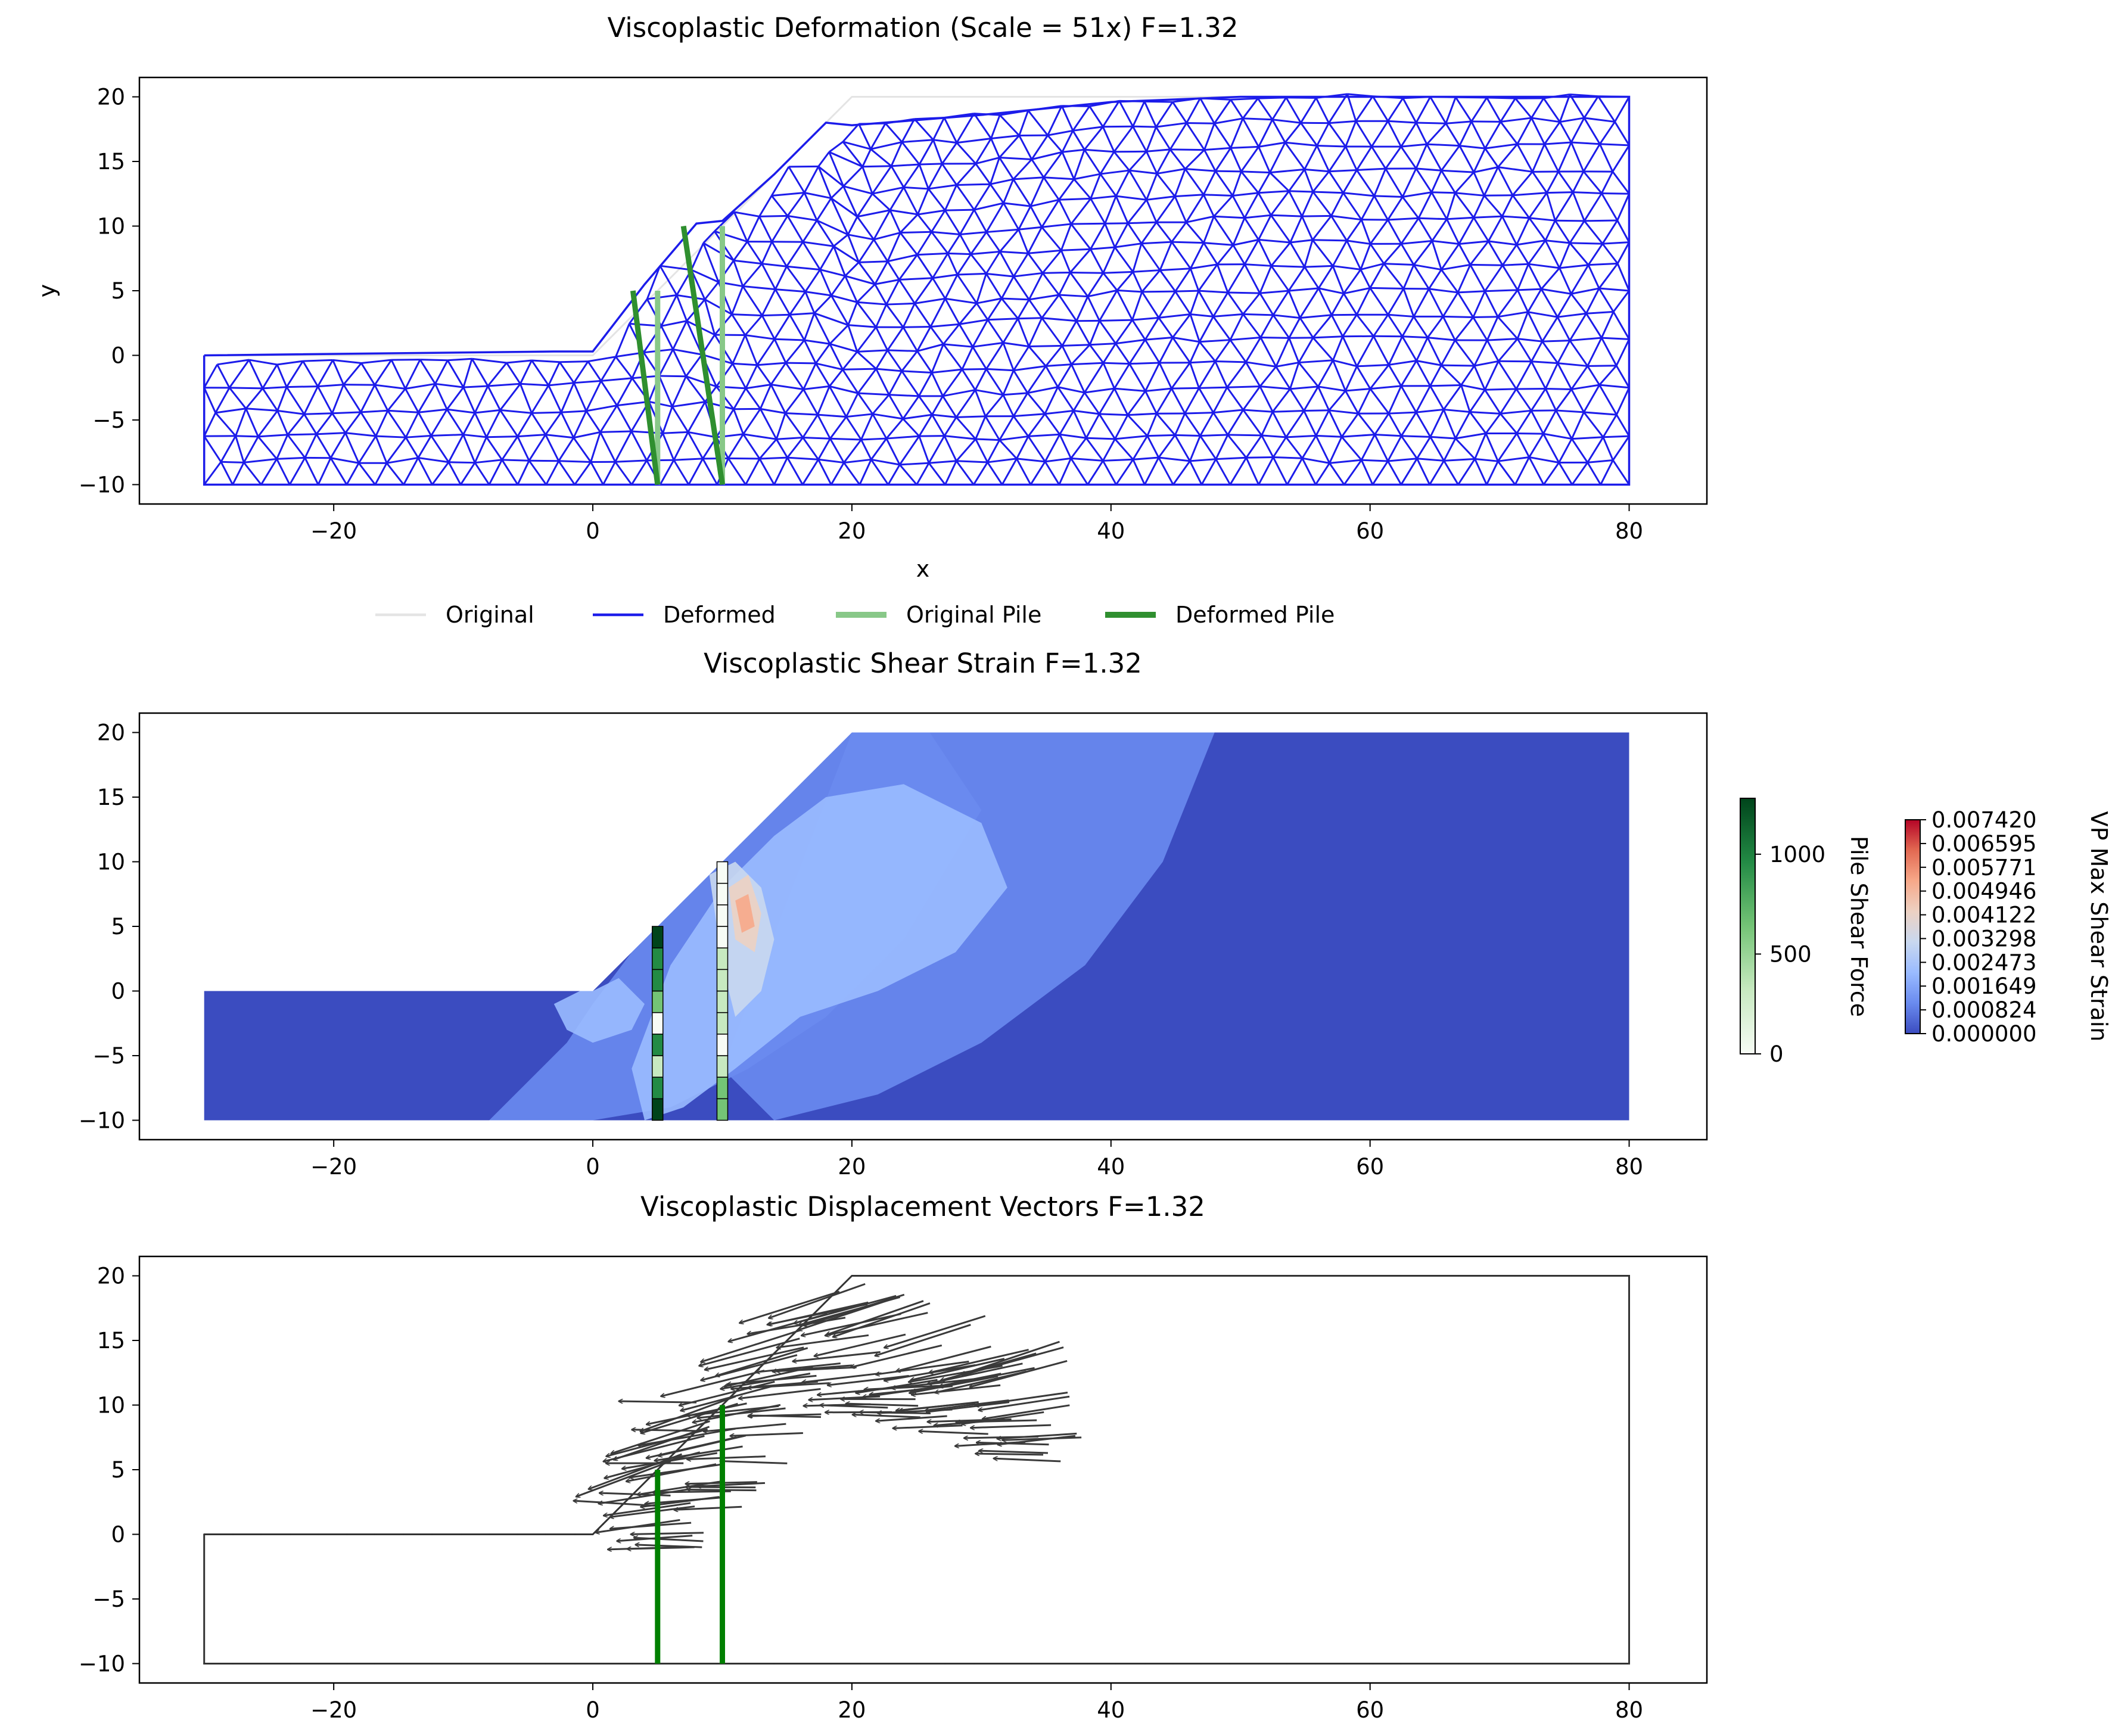  What do you see at coordinates (658, 1001) in the screenshot?
I see `pile-segment` at bounding box center [658, 1001].